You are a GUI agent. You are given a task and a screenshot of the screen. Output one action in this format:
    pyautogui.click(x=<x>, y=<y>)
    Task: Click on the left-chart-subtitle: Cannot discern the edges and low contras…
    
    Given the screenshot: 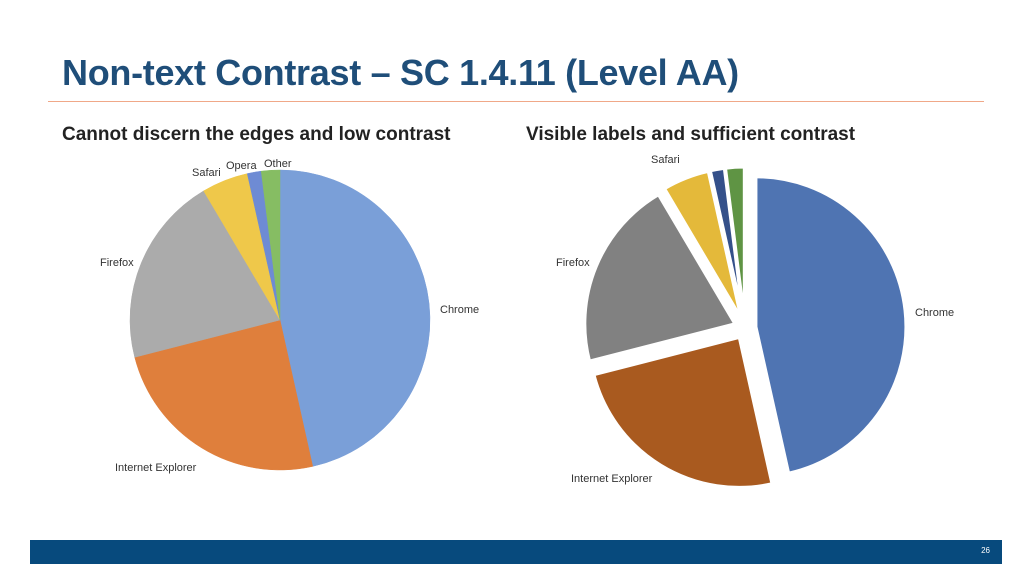 What is the action you would take?
    pyautogui.click(x=256, y=134)
    